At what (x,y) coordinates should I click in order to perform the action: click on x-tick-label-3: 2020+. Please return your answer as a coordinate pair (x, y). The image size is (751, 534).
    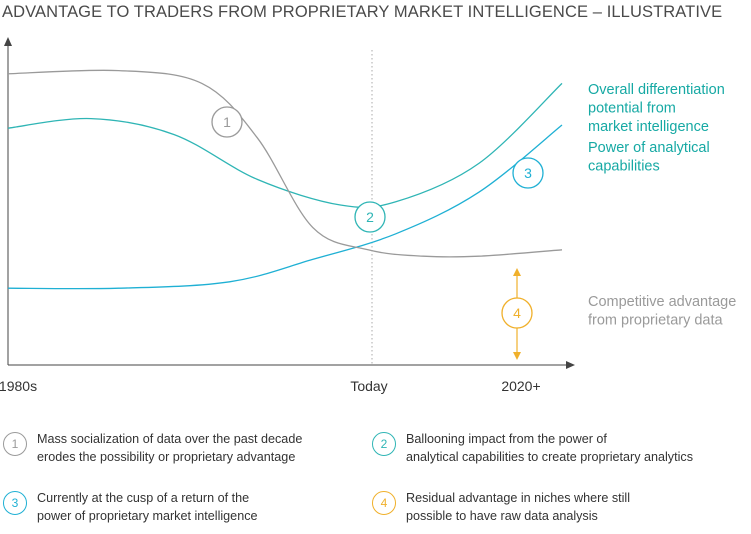
    Looking at the image, I should click on (520, 386).